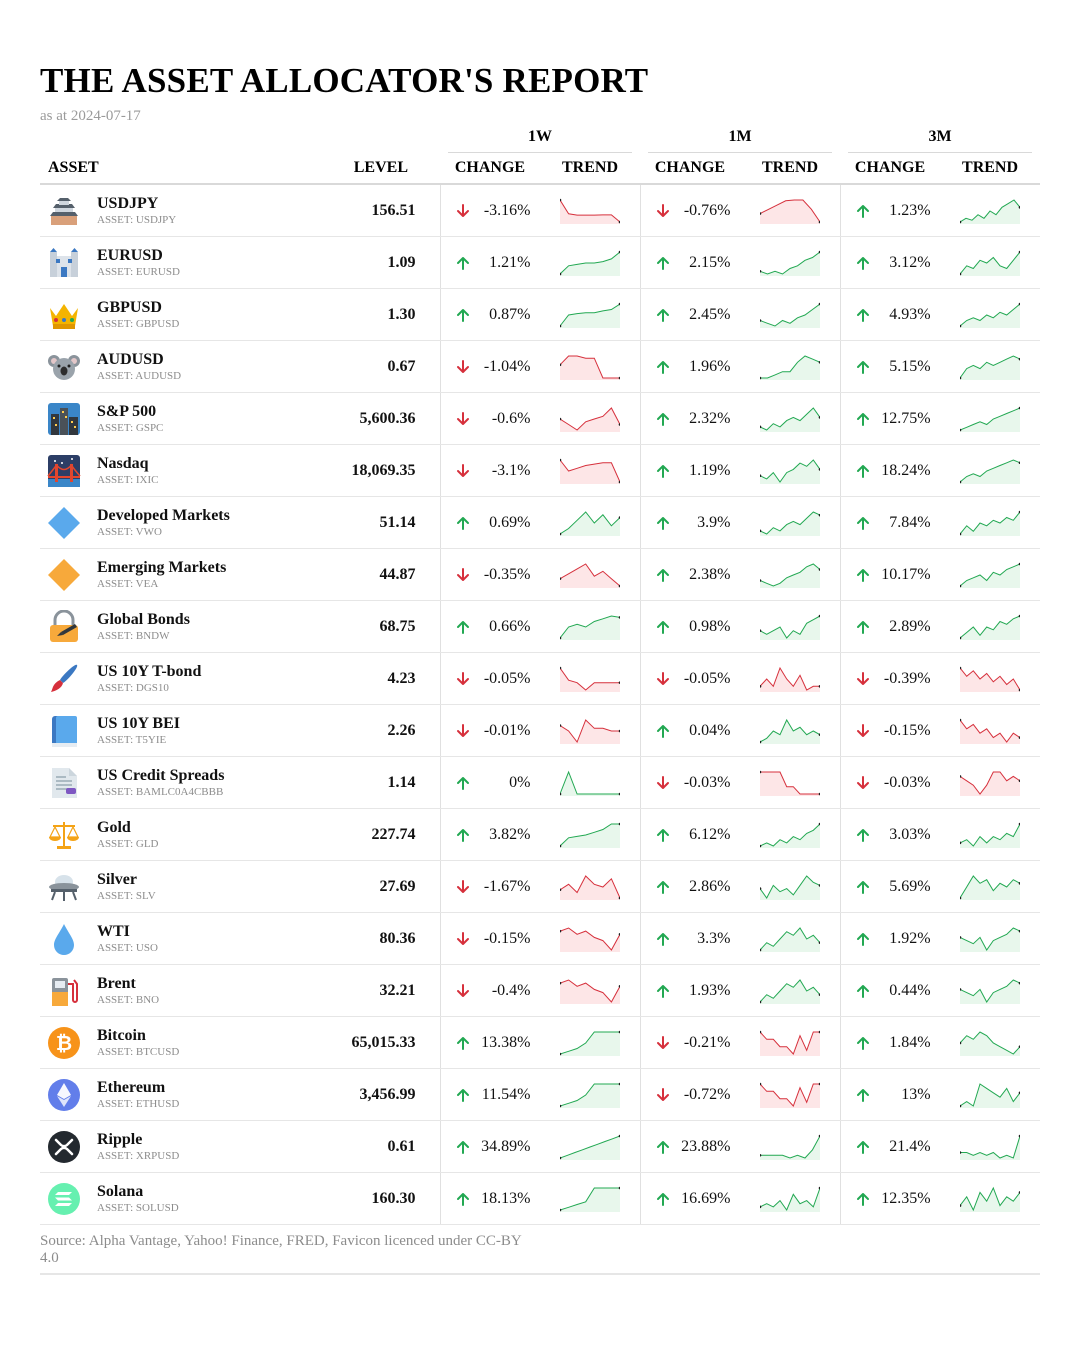  What do you see at coordinates (690, 782) in the screenshot?
I see `change-1m: -0.03%` at bounding box center [690, 782].